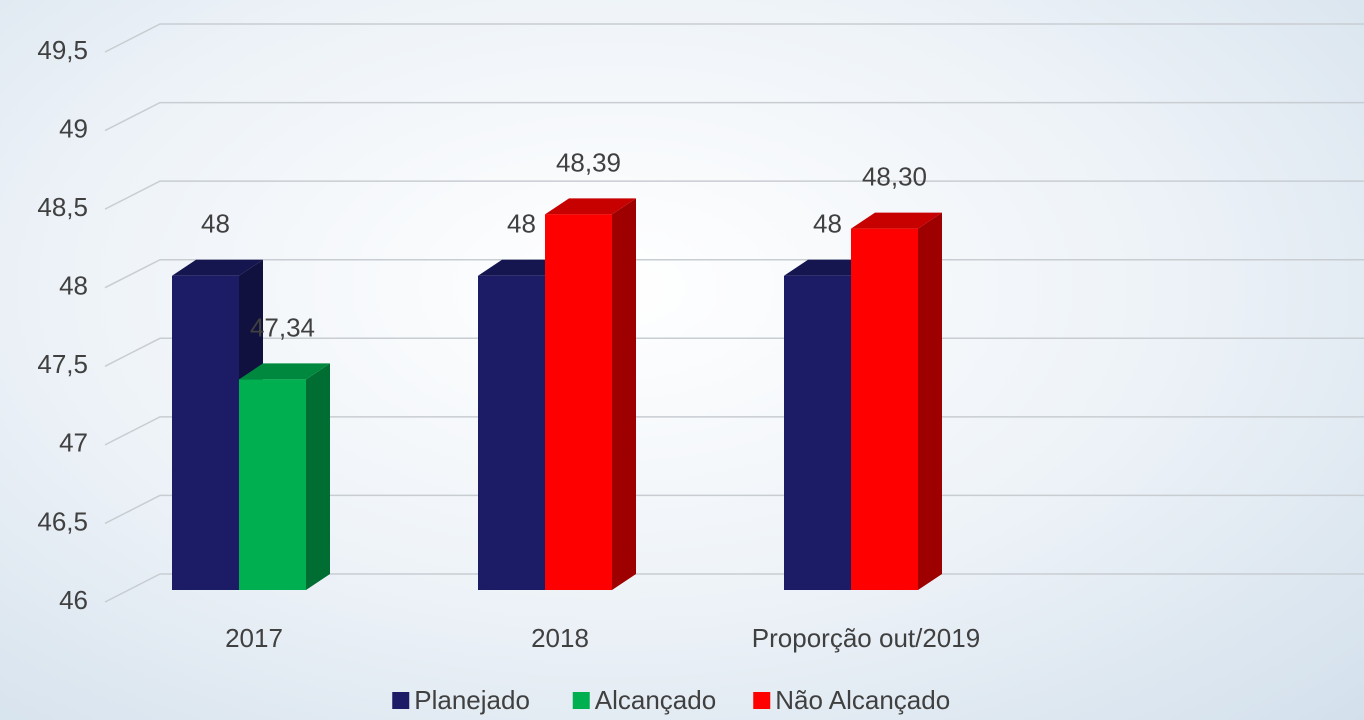 This screenshot has height=720, width=1364. I want to click on y-tick-label: 48, so click(73, 286).